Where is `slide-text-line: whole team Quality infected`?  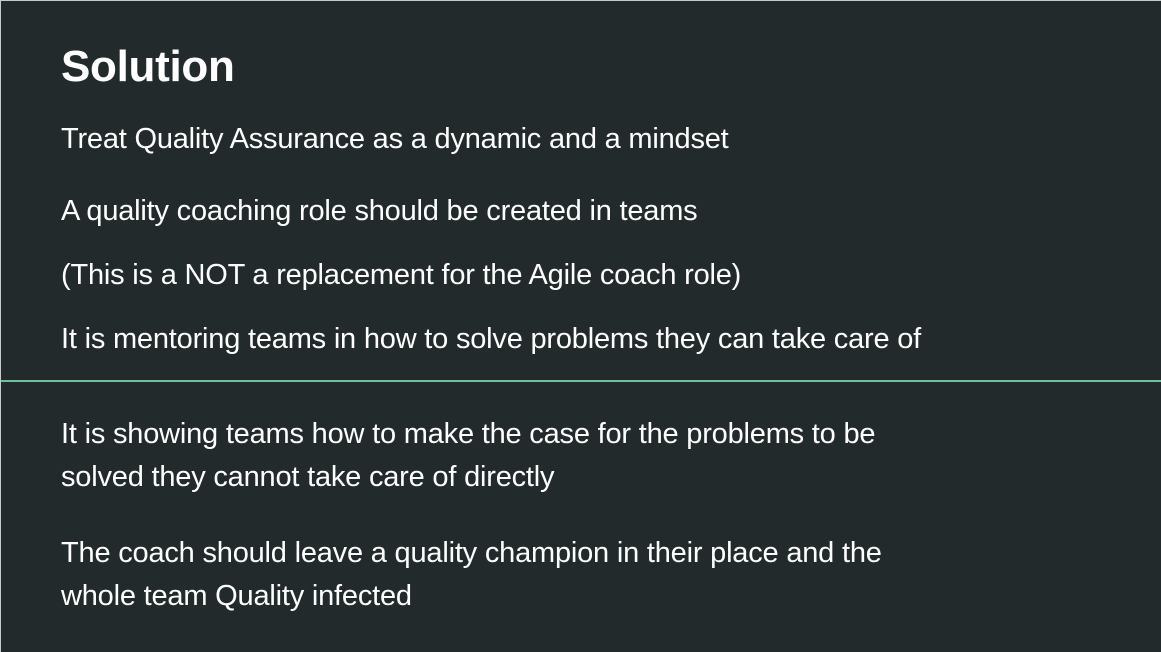 slide-text-line: whole team Quality infected is located at coordinates (236, 596).